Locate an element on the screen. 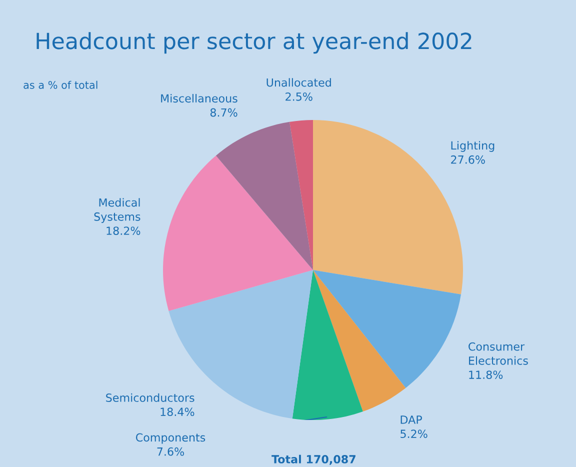 Image resolution: width=576 pixels, height=467 pixels. slice-label: Semiconductors is located at coordinates (150, 397).